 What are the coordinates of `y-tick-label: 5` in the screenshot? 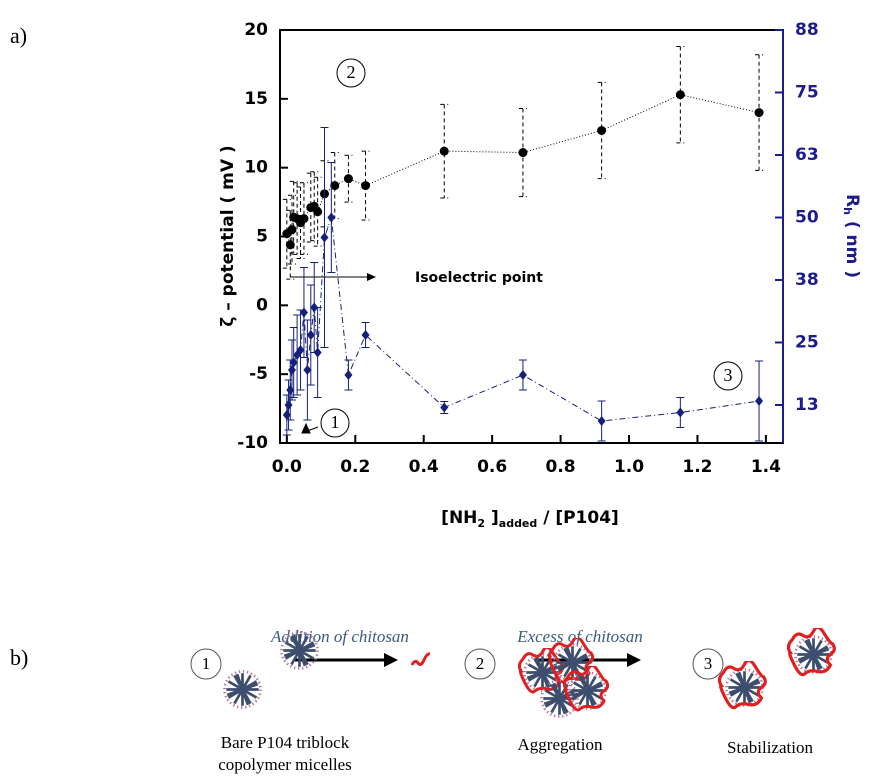 It's located at (262, 237).